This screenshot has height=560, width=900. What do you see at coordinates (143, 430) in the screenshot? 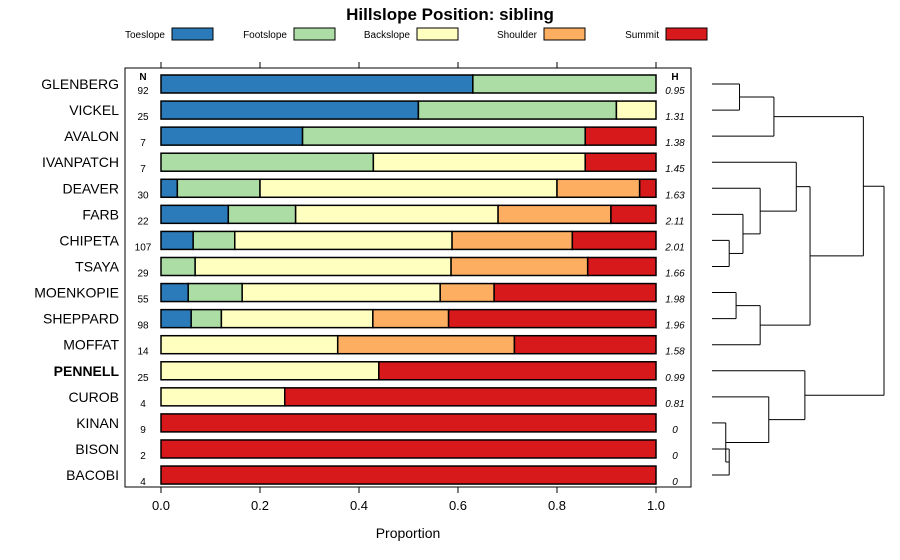
I see `n-value-kinan: 9` at bounding box center [143, 430].